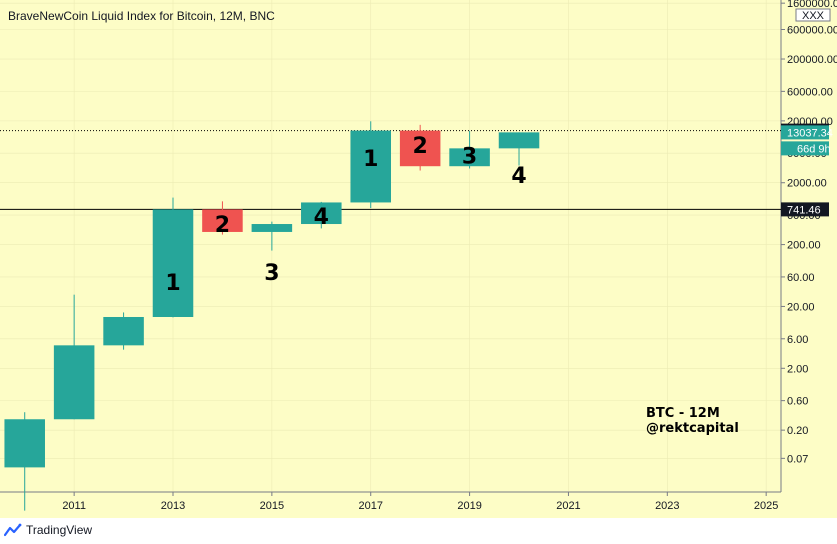  I want to click on candle-2015, so click(272, 236).